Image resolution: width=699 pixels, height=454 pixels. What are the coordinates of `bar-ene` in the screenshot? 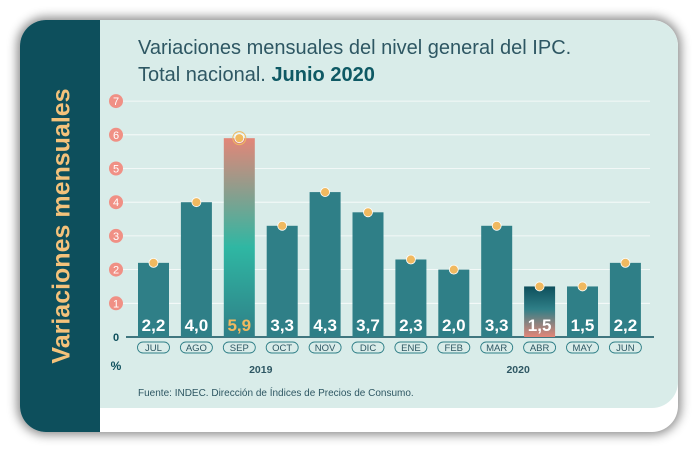 It's located at (411, 298).